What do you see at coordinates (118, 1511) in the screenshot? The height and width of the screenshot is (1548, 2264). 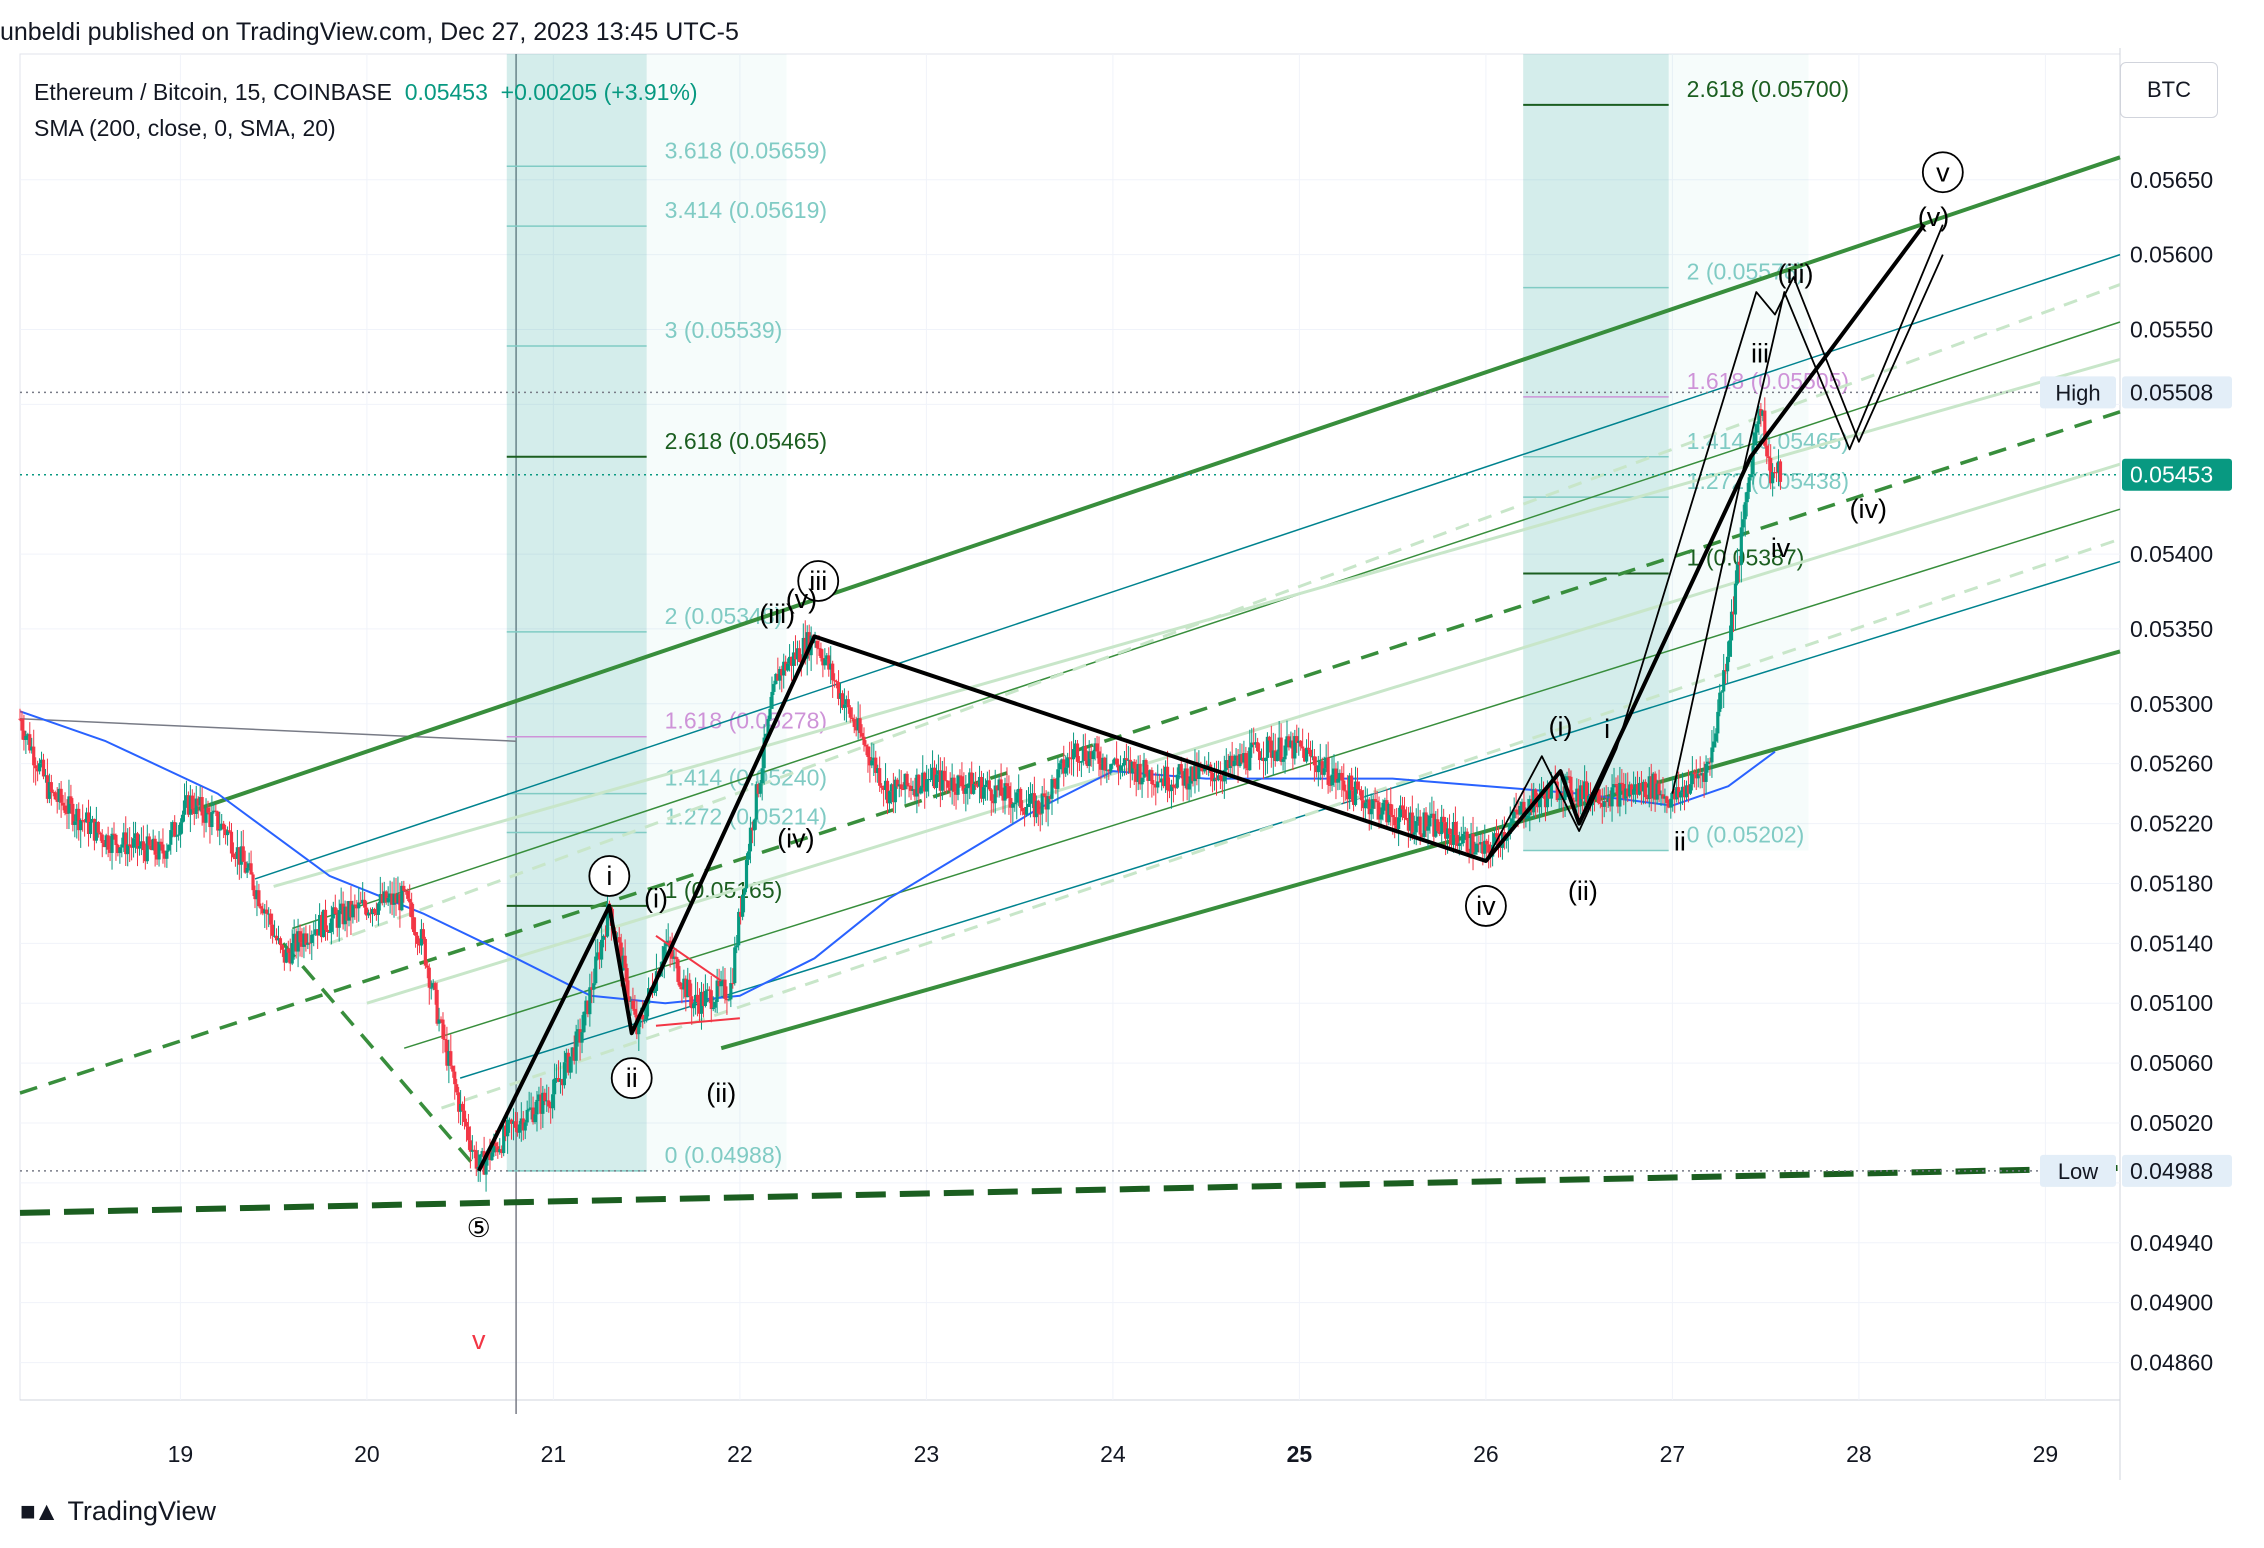 I see `tradingview-brand: ■▲ TradingView` at bounding box center [118, 1511].